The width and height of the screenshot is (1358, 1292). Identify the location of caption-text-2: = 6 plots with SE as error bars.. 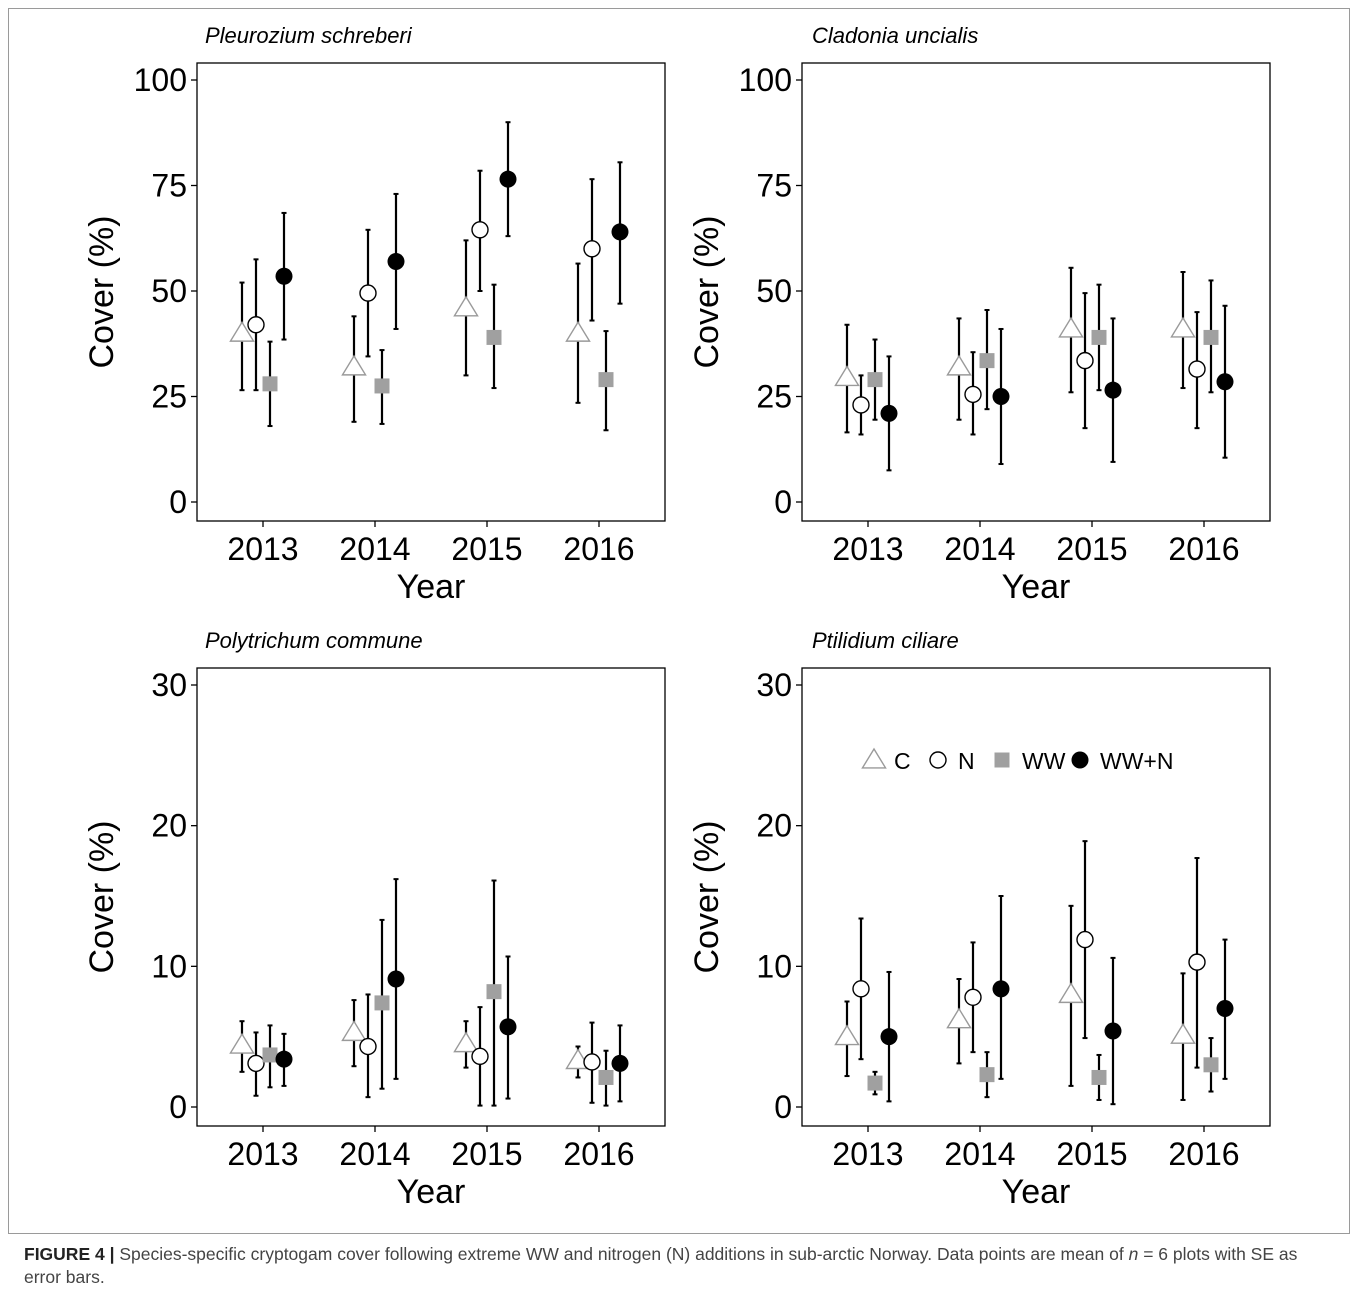
(661, 1265).